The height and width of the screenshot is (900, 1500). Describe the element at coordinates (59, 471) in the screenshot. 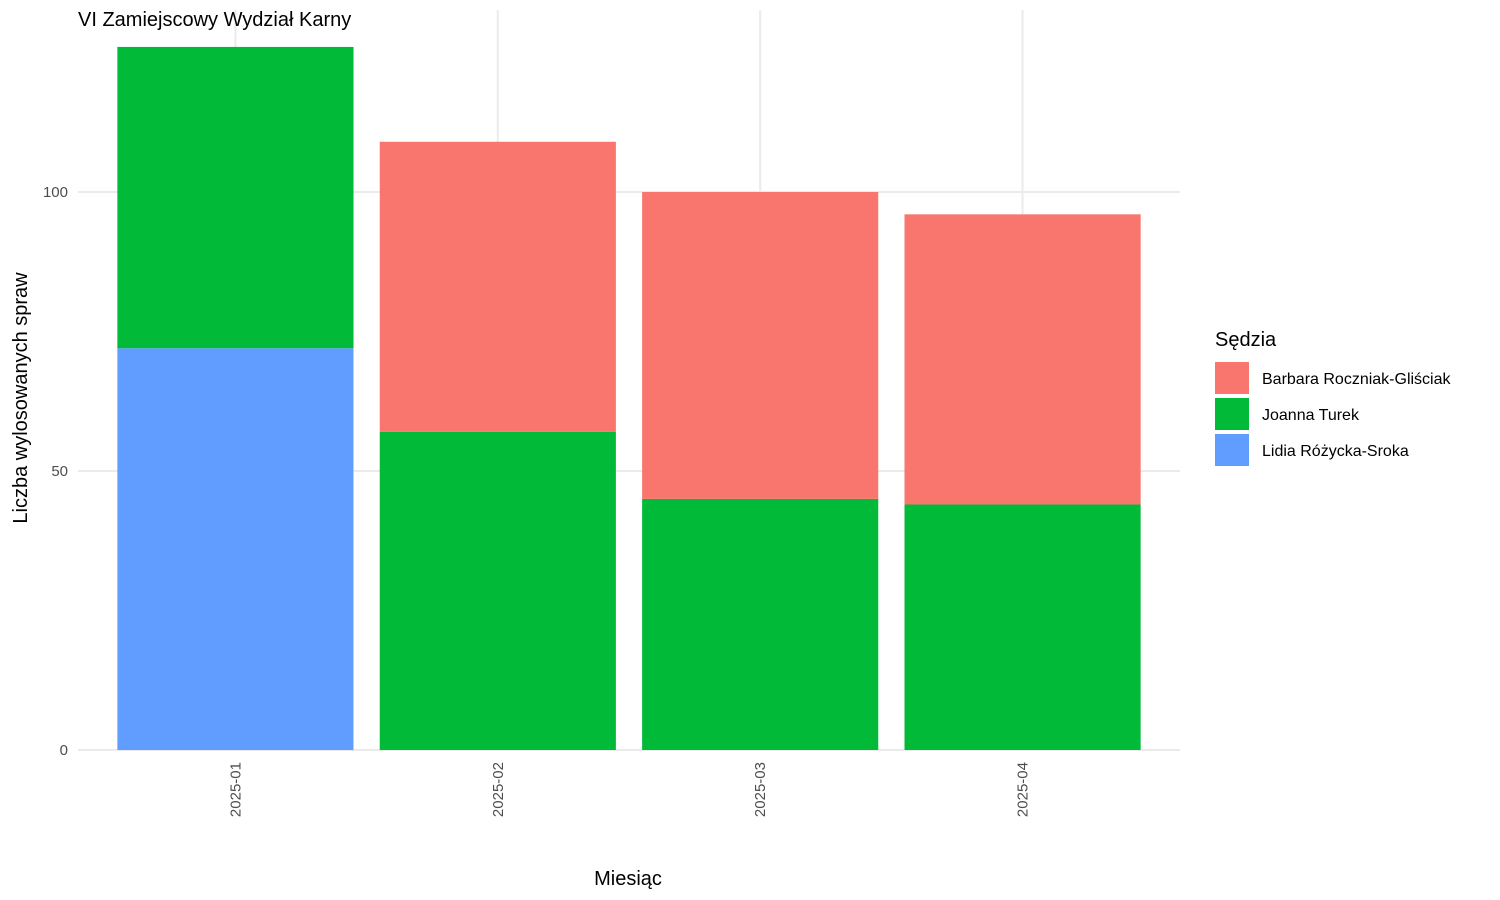

I see `y-tick-label: 50` at that location.